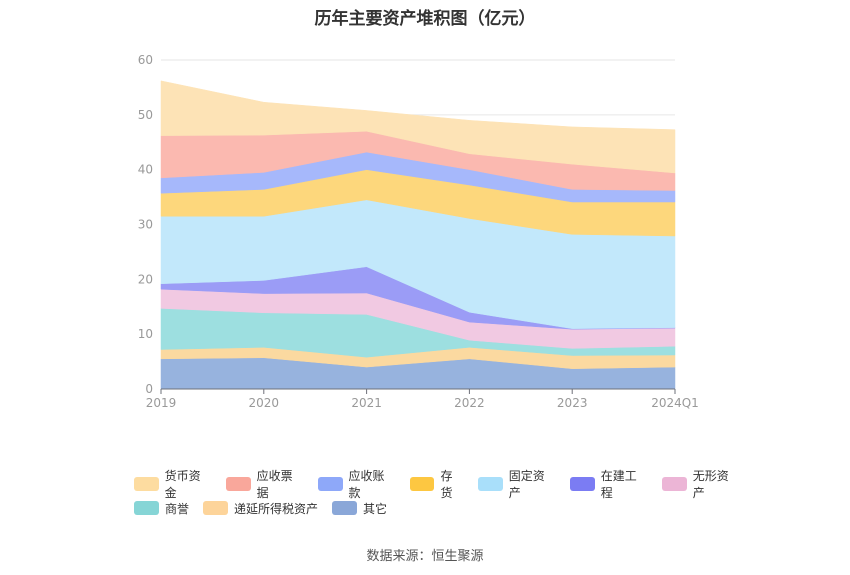 The height and width of the screenshot is (575, 850). Describe the element at coordinates (366, 484) in the screenshot. I see `legend-label: 应收账款` at that location.